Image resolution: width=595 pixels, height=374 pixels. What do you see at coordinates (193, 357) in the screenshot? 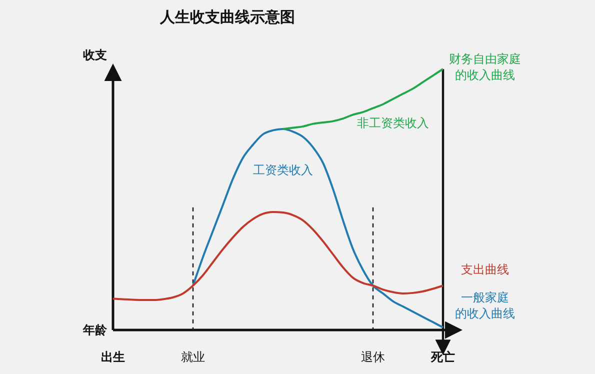
I see `x-tick-label: 就业` at bounding box center [193, 357].